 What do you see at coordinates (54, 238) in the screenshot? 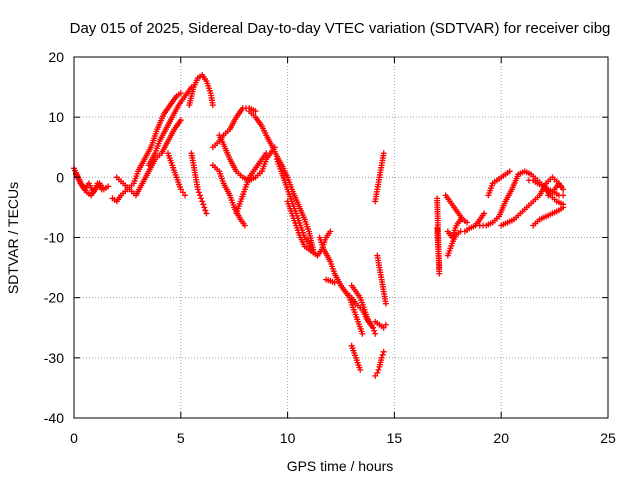
I see `y-tick-label: -10` at bounding box center [54, 238].